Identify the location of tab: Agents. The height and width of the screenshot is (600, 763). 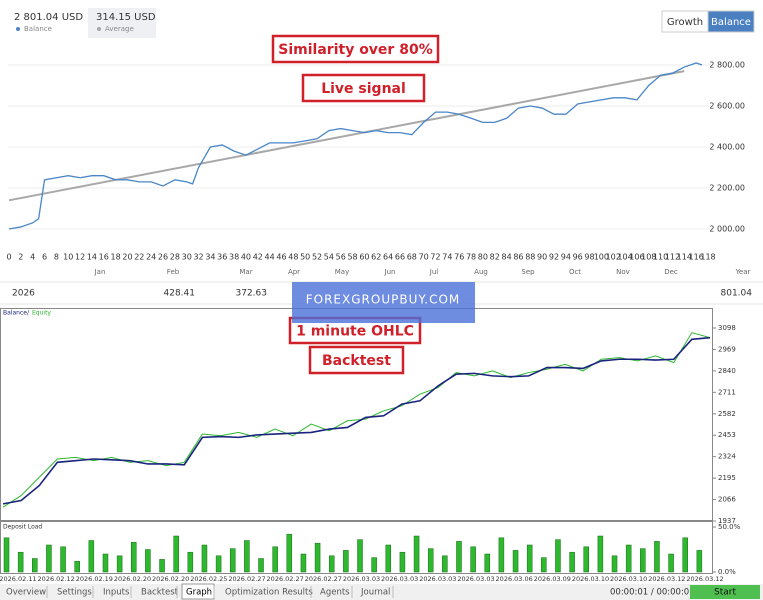
(335, 593).